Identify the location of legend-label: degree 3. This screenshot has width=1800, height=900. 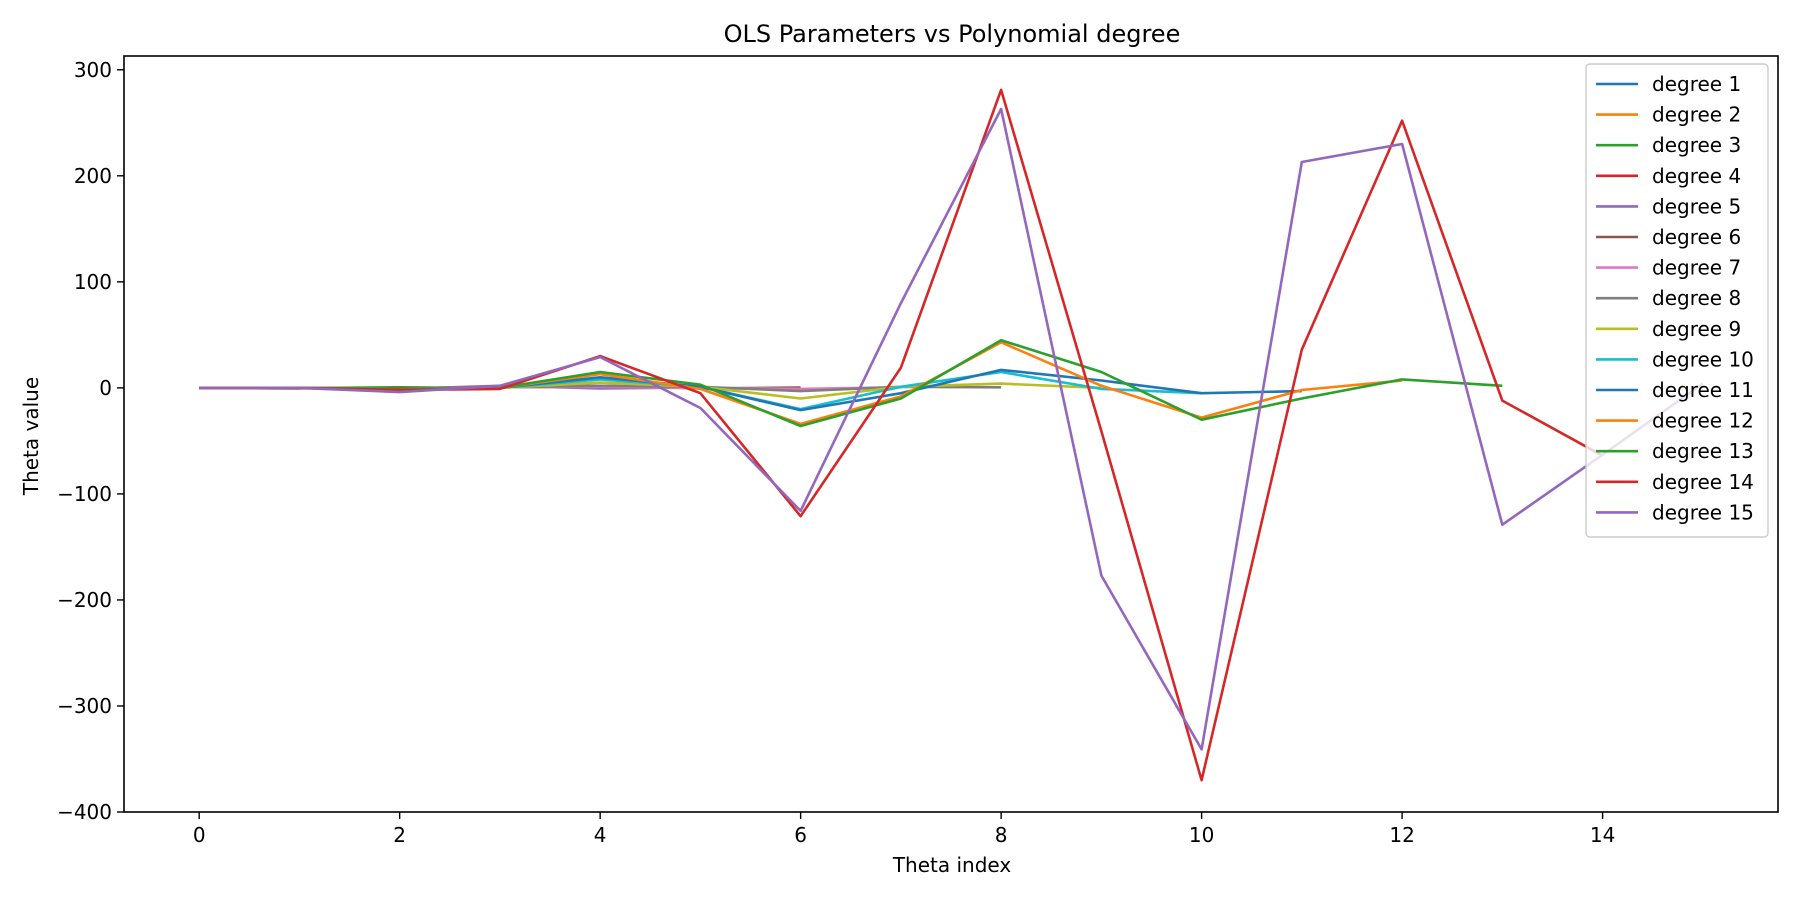
(1696, 145).